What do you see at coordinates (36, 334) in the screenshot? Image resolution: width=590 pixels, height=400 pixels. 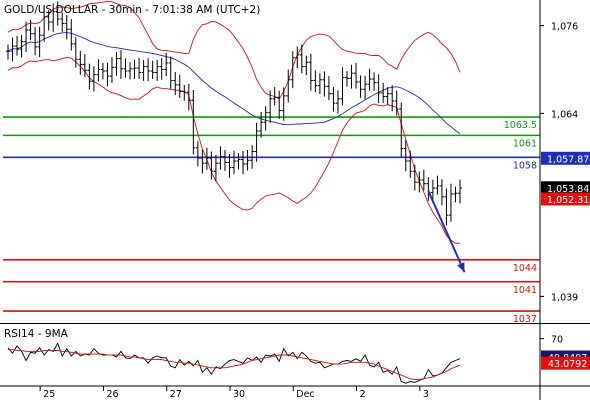 I see `indicator-label: RSI14 - 9MA` at bounding box center [36, 334].